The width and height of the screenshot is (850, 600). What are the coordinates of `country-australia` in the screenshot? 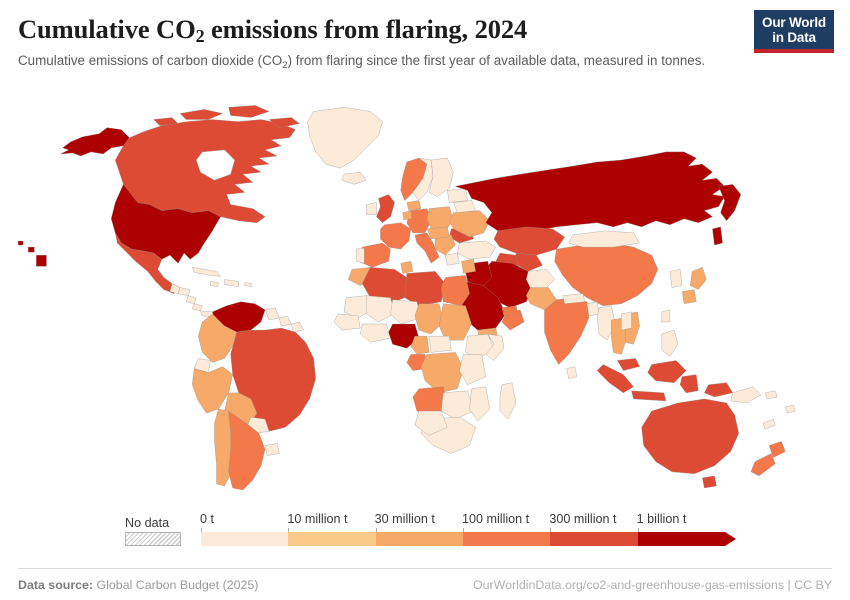 It's located at (690, 436).